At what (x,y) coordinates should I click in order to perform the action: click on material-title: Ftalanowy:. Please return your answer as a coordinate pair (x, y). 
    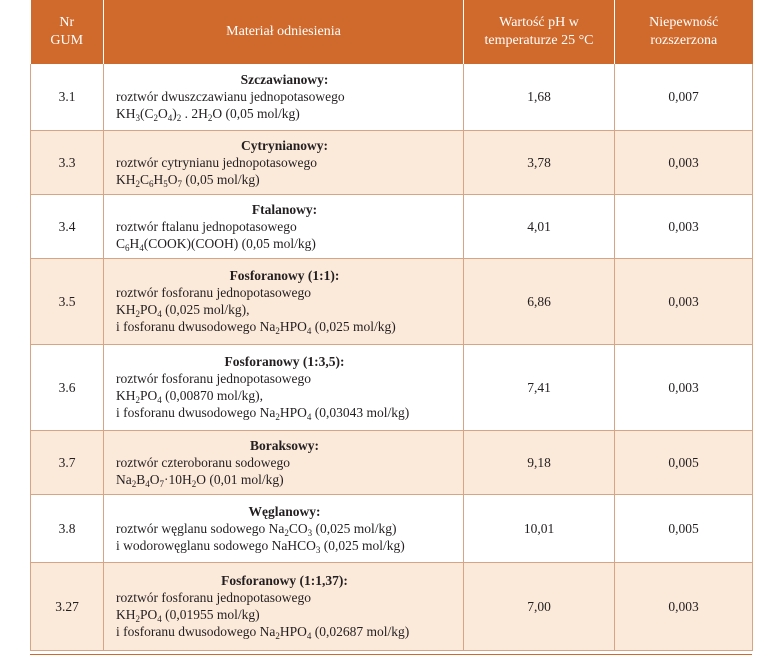
    Looking at the image, I should click on (284, 209).